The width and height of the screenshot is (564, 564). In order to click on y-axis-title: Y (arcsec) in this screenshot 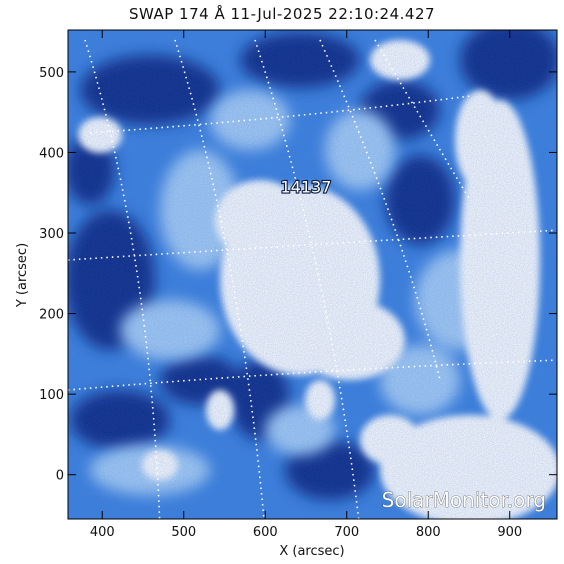, I will do `click(22, 275)`.